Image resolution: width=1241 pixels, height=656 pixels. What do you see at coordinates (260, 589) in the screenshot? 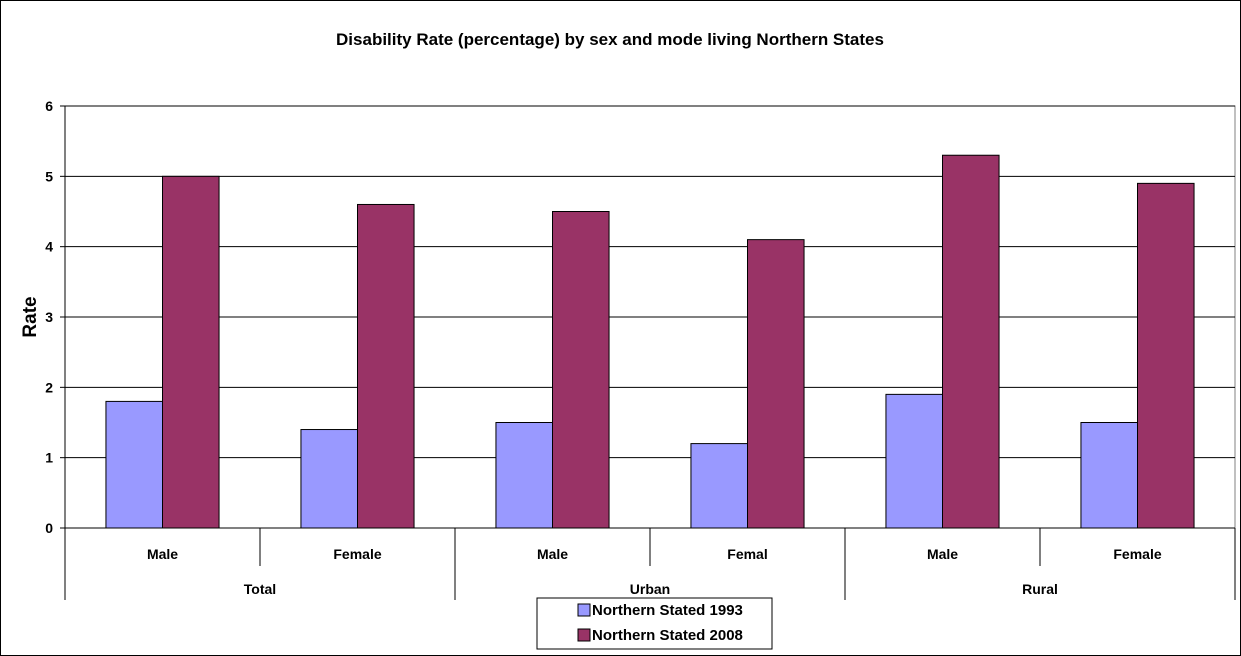
I see `x-group-label: Total` at bounding box center [260, 589].